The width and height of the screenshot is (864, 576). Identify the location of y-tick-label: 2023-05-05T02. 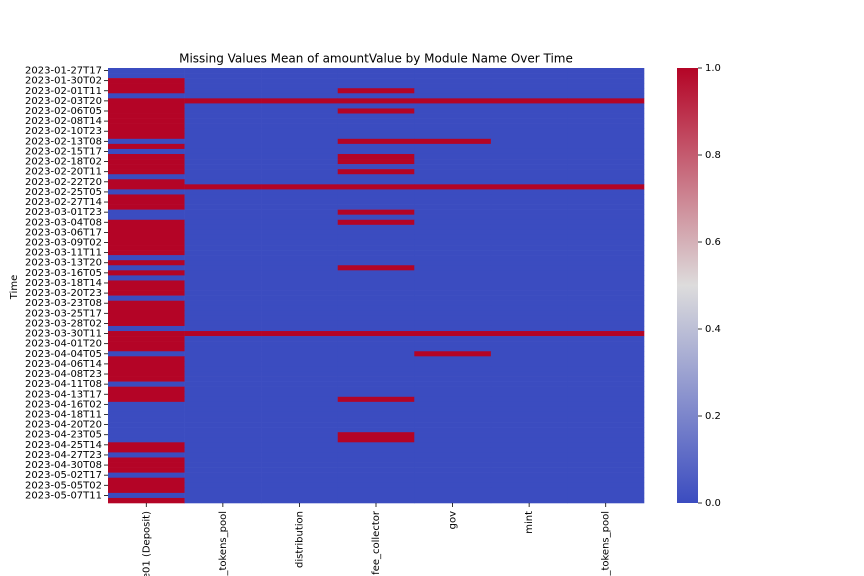
(63, 485).